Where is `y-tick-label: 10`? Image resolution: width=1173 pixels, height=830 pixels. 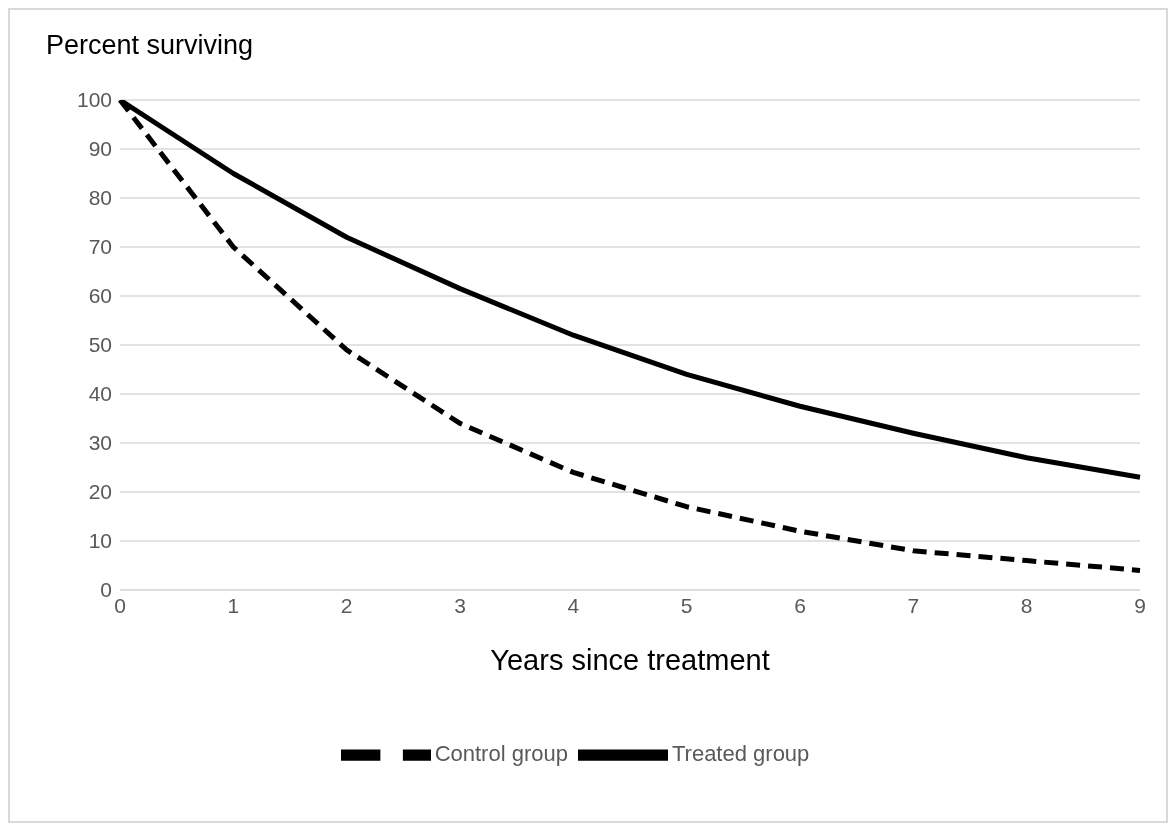
y-tick-label: 10 is located at coordinates (100, 541).